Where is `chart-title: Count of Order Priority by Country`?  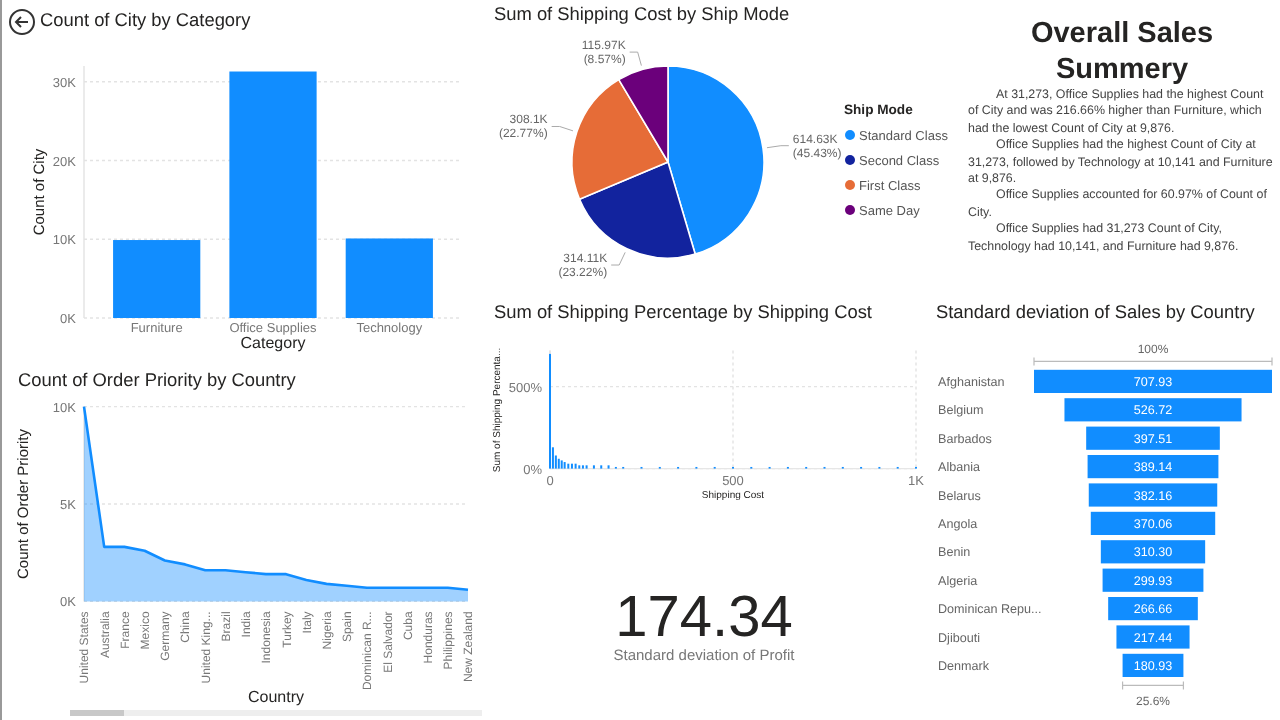
chart-title: Count of Order Priority by Country is located at coordinates (157, 380).